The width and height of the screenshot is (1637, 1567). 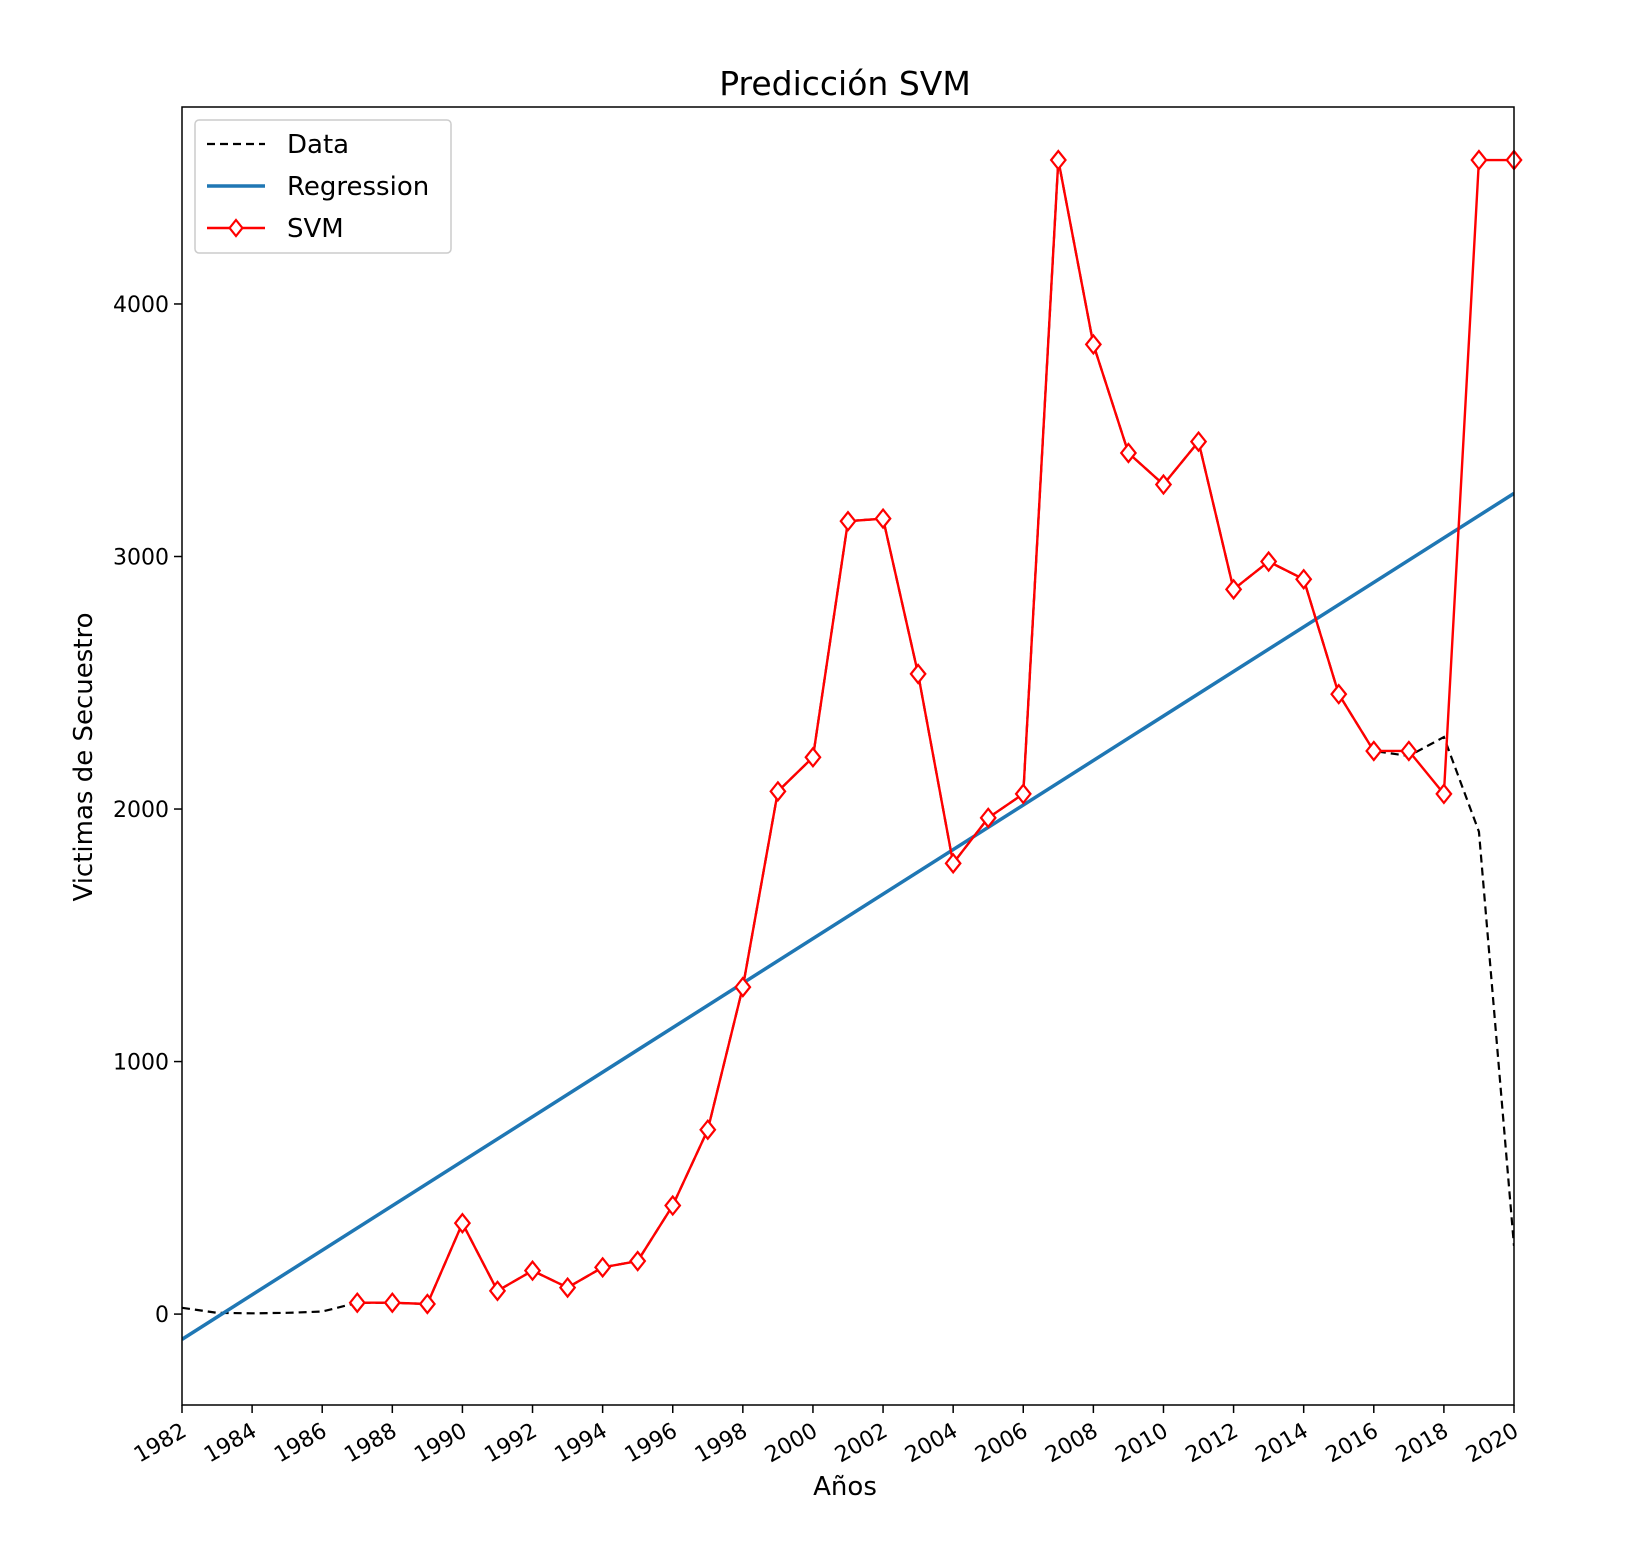 I want to click on x-tick-label: 2018, so click(x=1422, y=1444).